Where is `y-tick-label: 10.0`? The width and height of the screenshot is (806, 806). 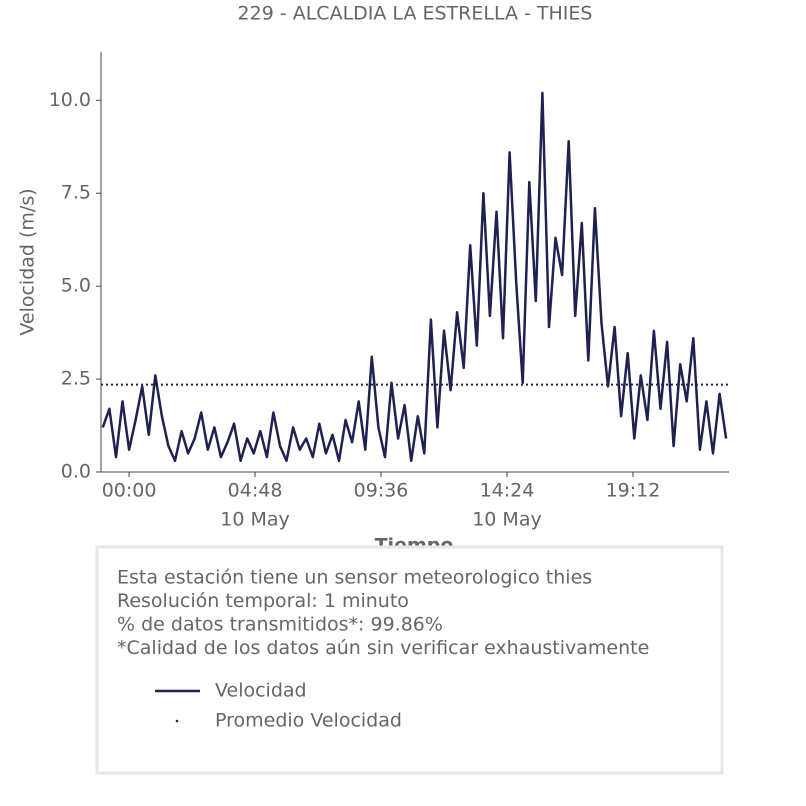 y-tick-label: 10.0 is located at coordinates (70, 100).